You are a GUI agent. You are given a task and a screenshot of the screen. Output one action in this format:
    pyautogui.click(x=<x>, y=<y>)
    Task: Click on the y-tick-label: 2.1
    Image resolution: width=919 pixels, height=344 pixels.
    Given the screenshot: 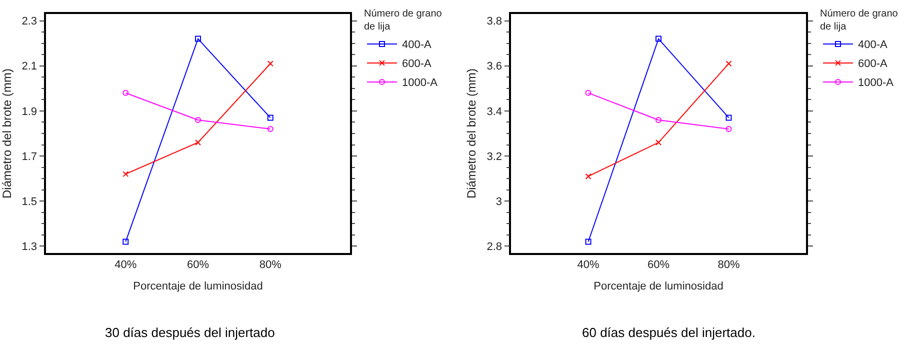 What is the action you would take?
    pyautogui.click(x=30, y=66)
    